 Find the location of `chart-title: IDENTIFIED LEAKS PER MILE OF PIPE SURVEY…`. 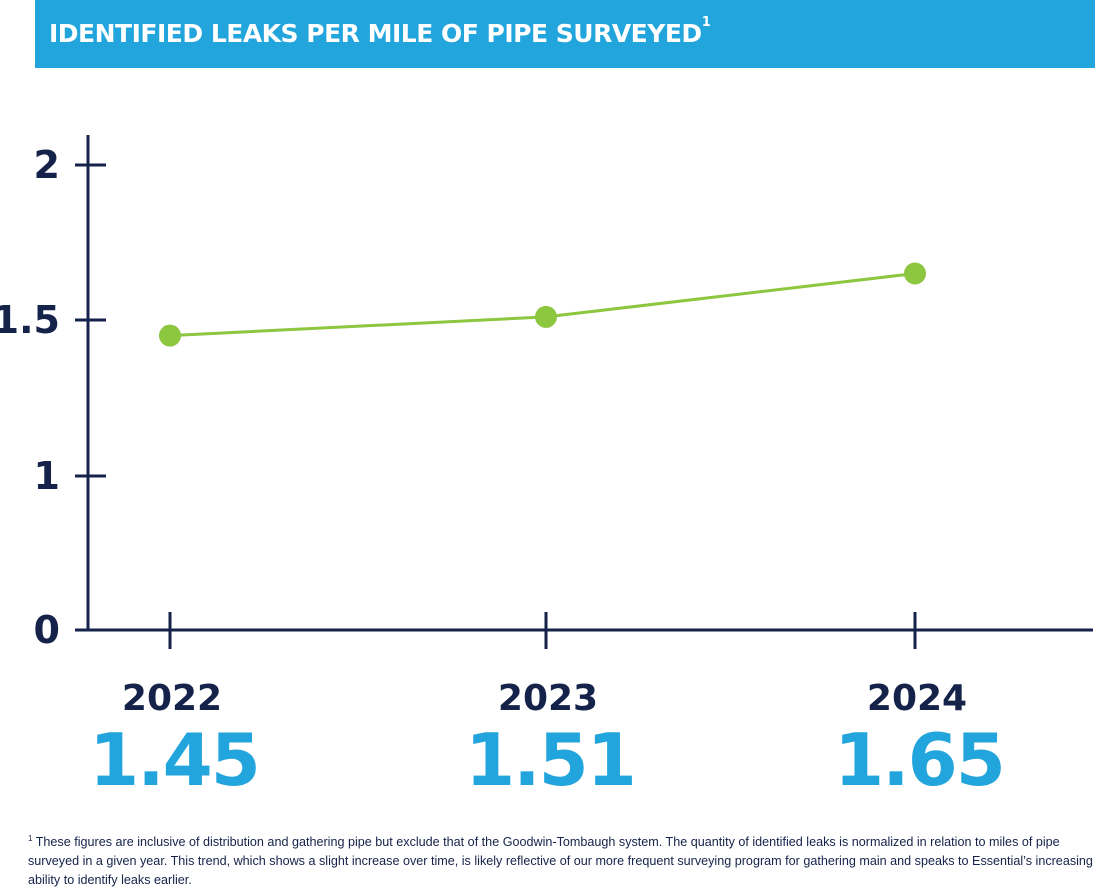

chart-title: IDENTIFIED LEAKS PER MILE OF PIPE SURVEY… is located at coordinates (565, 34).